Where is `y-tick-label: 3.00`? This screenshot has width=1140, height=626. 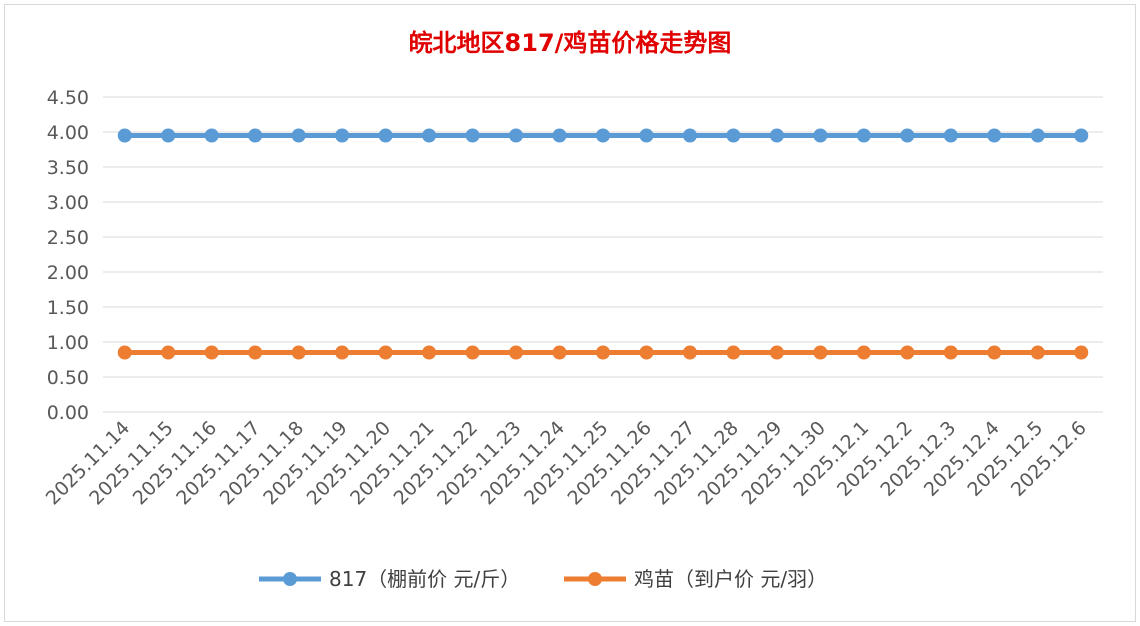 y-tick-label: 3.00 is located at coordinates (68, 203).